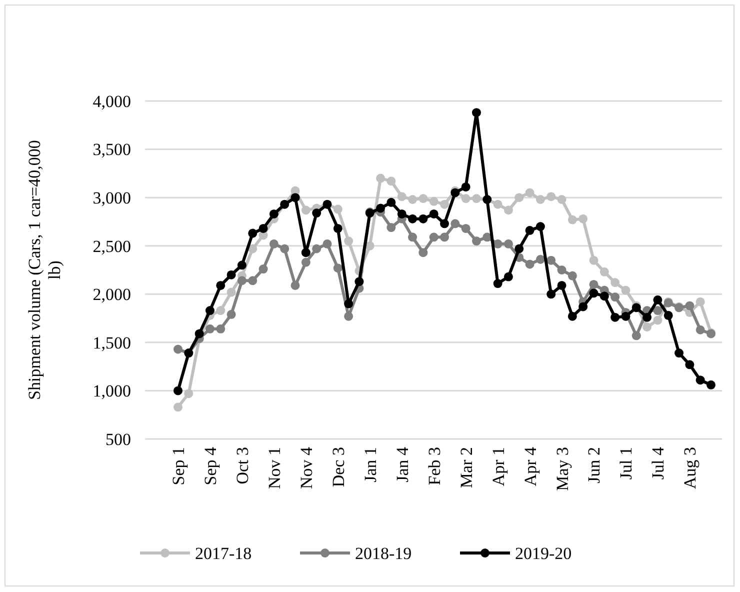 The image size is (740, 592). What do you see at coordinates (383, 553) in the screenshot?
I see `legend-label: 2018-19` at bounding box center [383, 553].